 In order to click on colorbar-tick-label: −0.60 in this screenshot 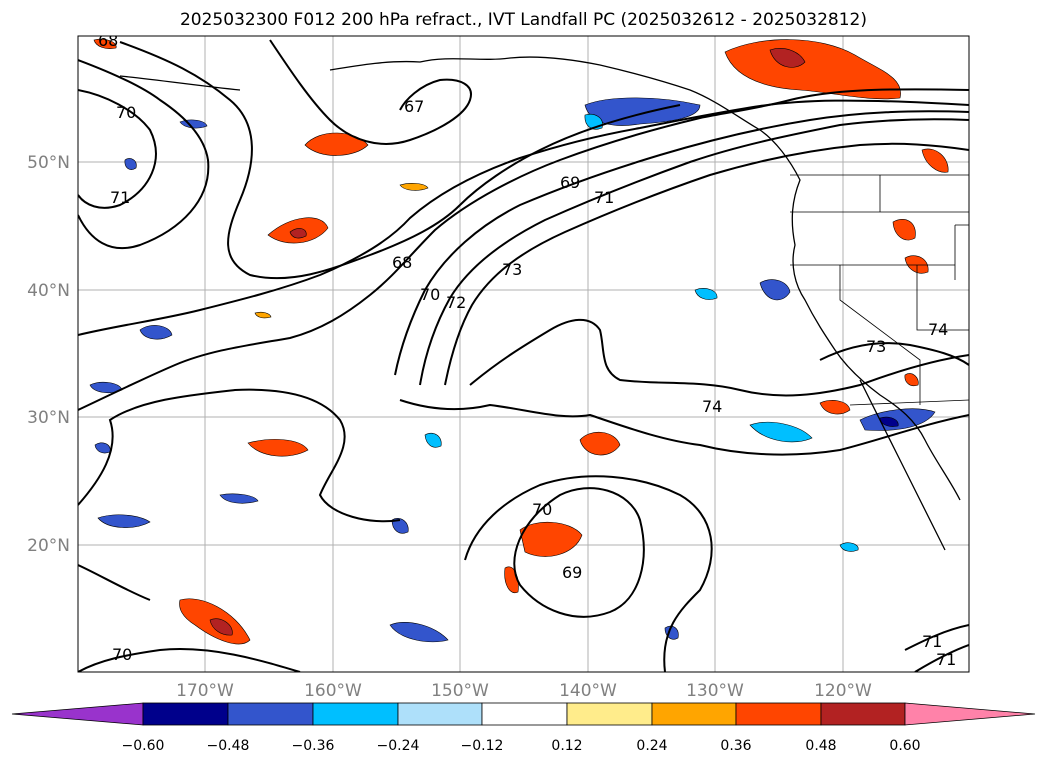, I will do `click(143, 746)`.